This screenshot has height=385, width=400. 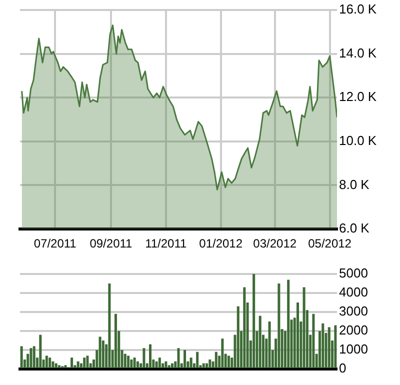 What do you see at coordinates (354, 228) in the screenshot?
I see `y-tick-label: 6.0 K` at bounding box center [354, 228].